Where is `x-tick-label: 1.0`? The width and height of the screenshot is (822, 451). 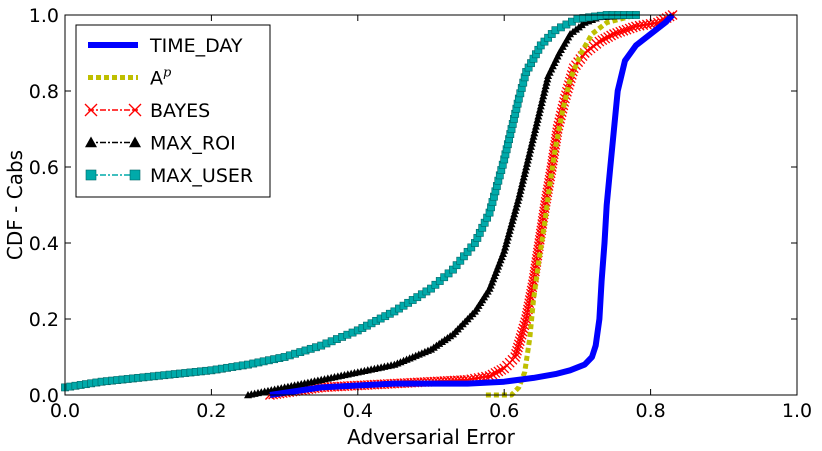
x-tick-label: 1.0 is located at coordinates (797, 411).